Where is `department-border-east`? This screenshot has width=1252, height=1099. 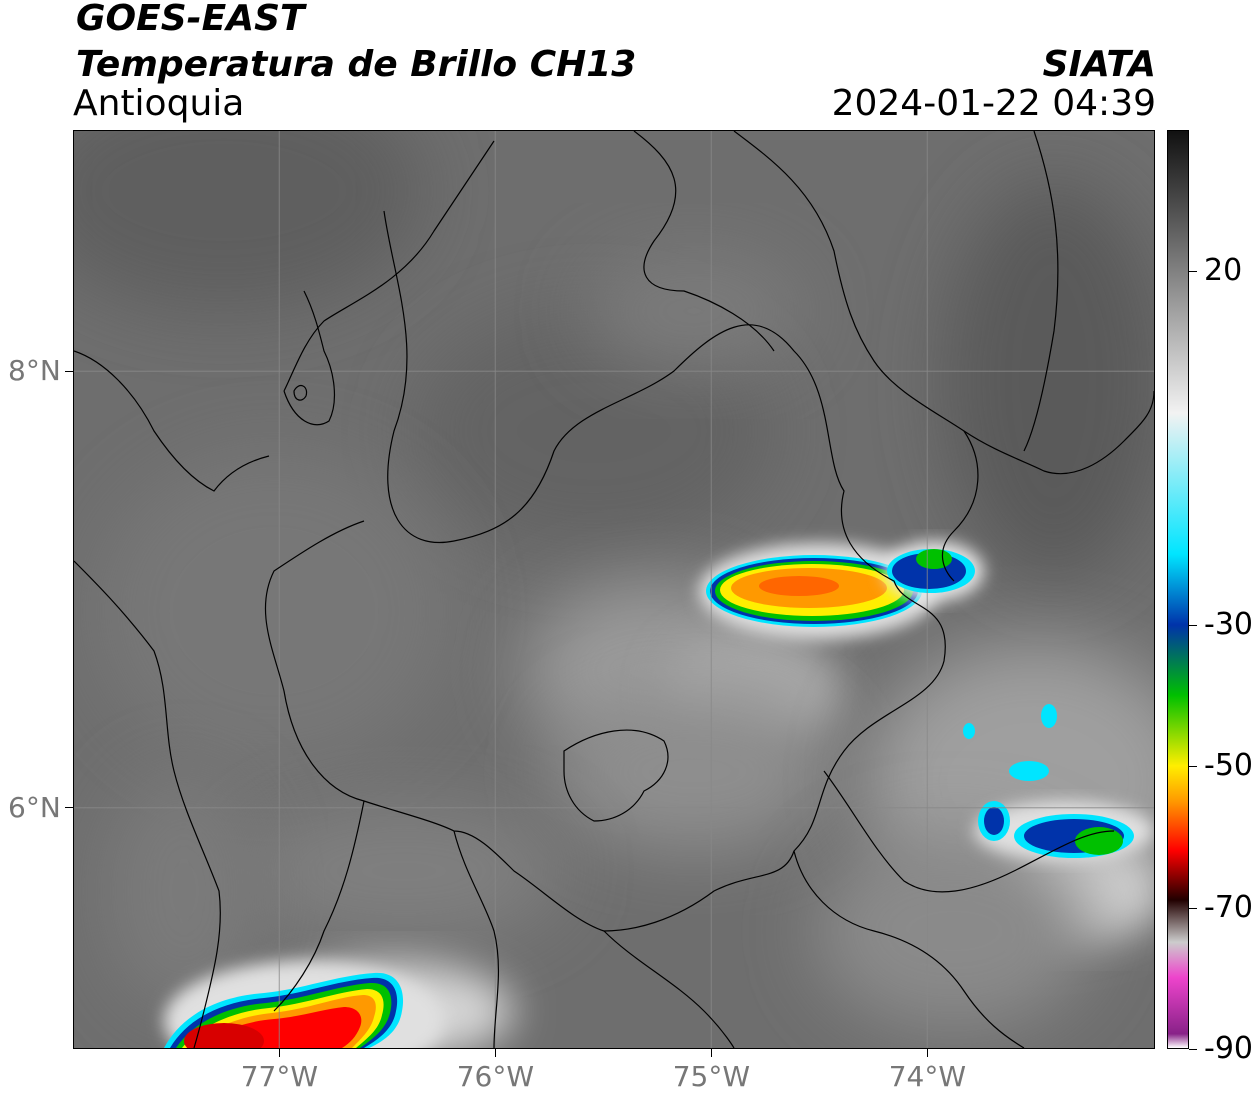
department-border-east is located at coordinates (1058, 432).